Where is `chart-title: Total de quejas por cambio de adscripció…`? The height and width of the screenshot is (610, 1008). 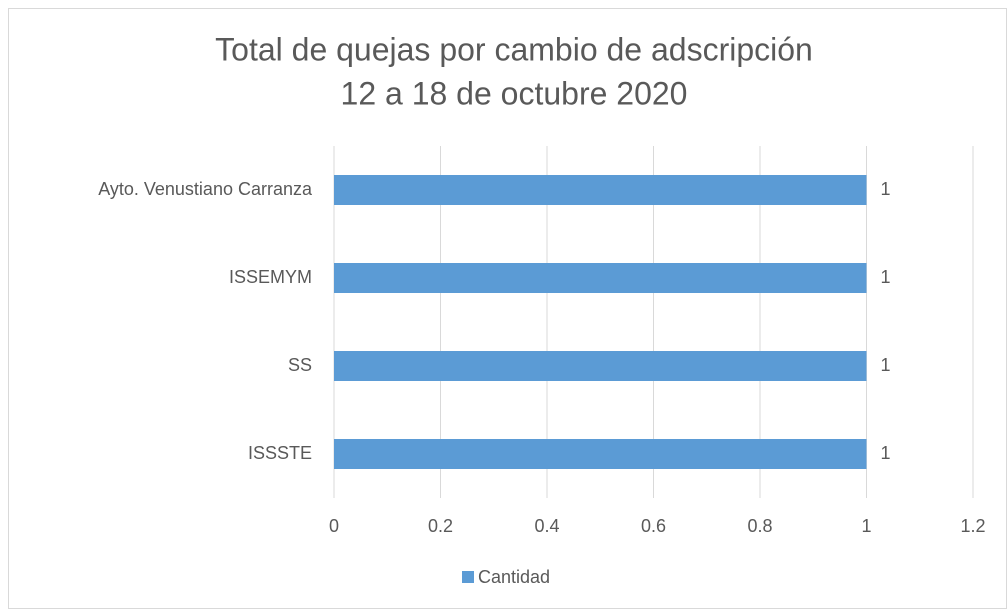
chart-title: Total de quejas por cambio de adscripció… is located at coordinates (514, 49).